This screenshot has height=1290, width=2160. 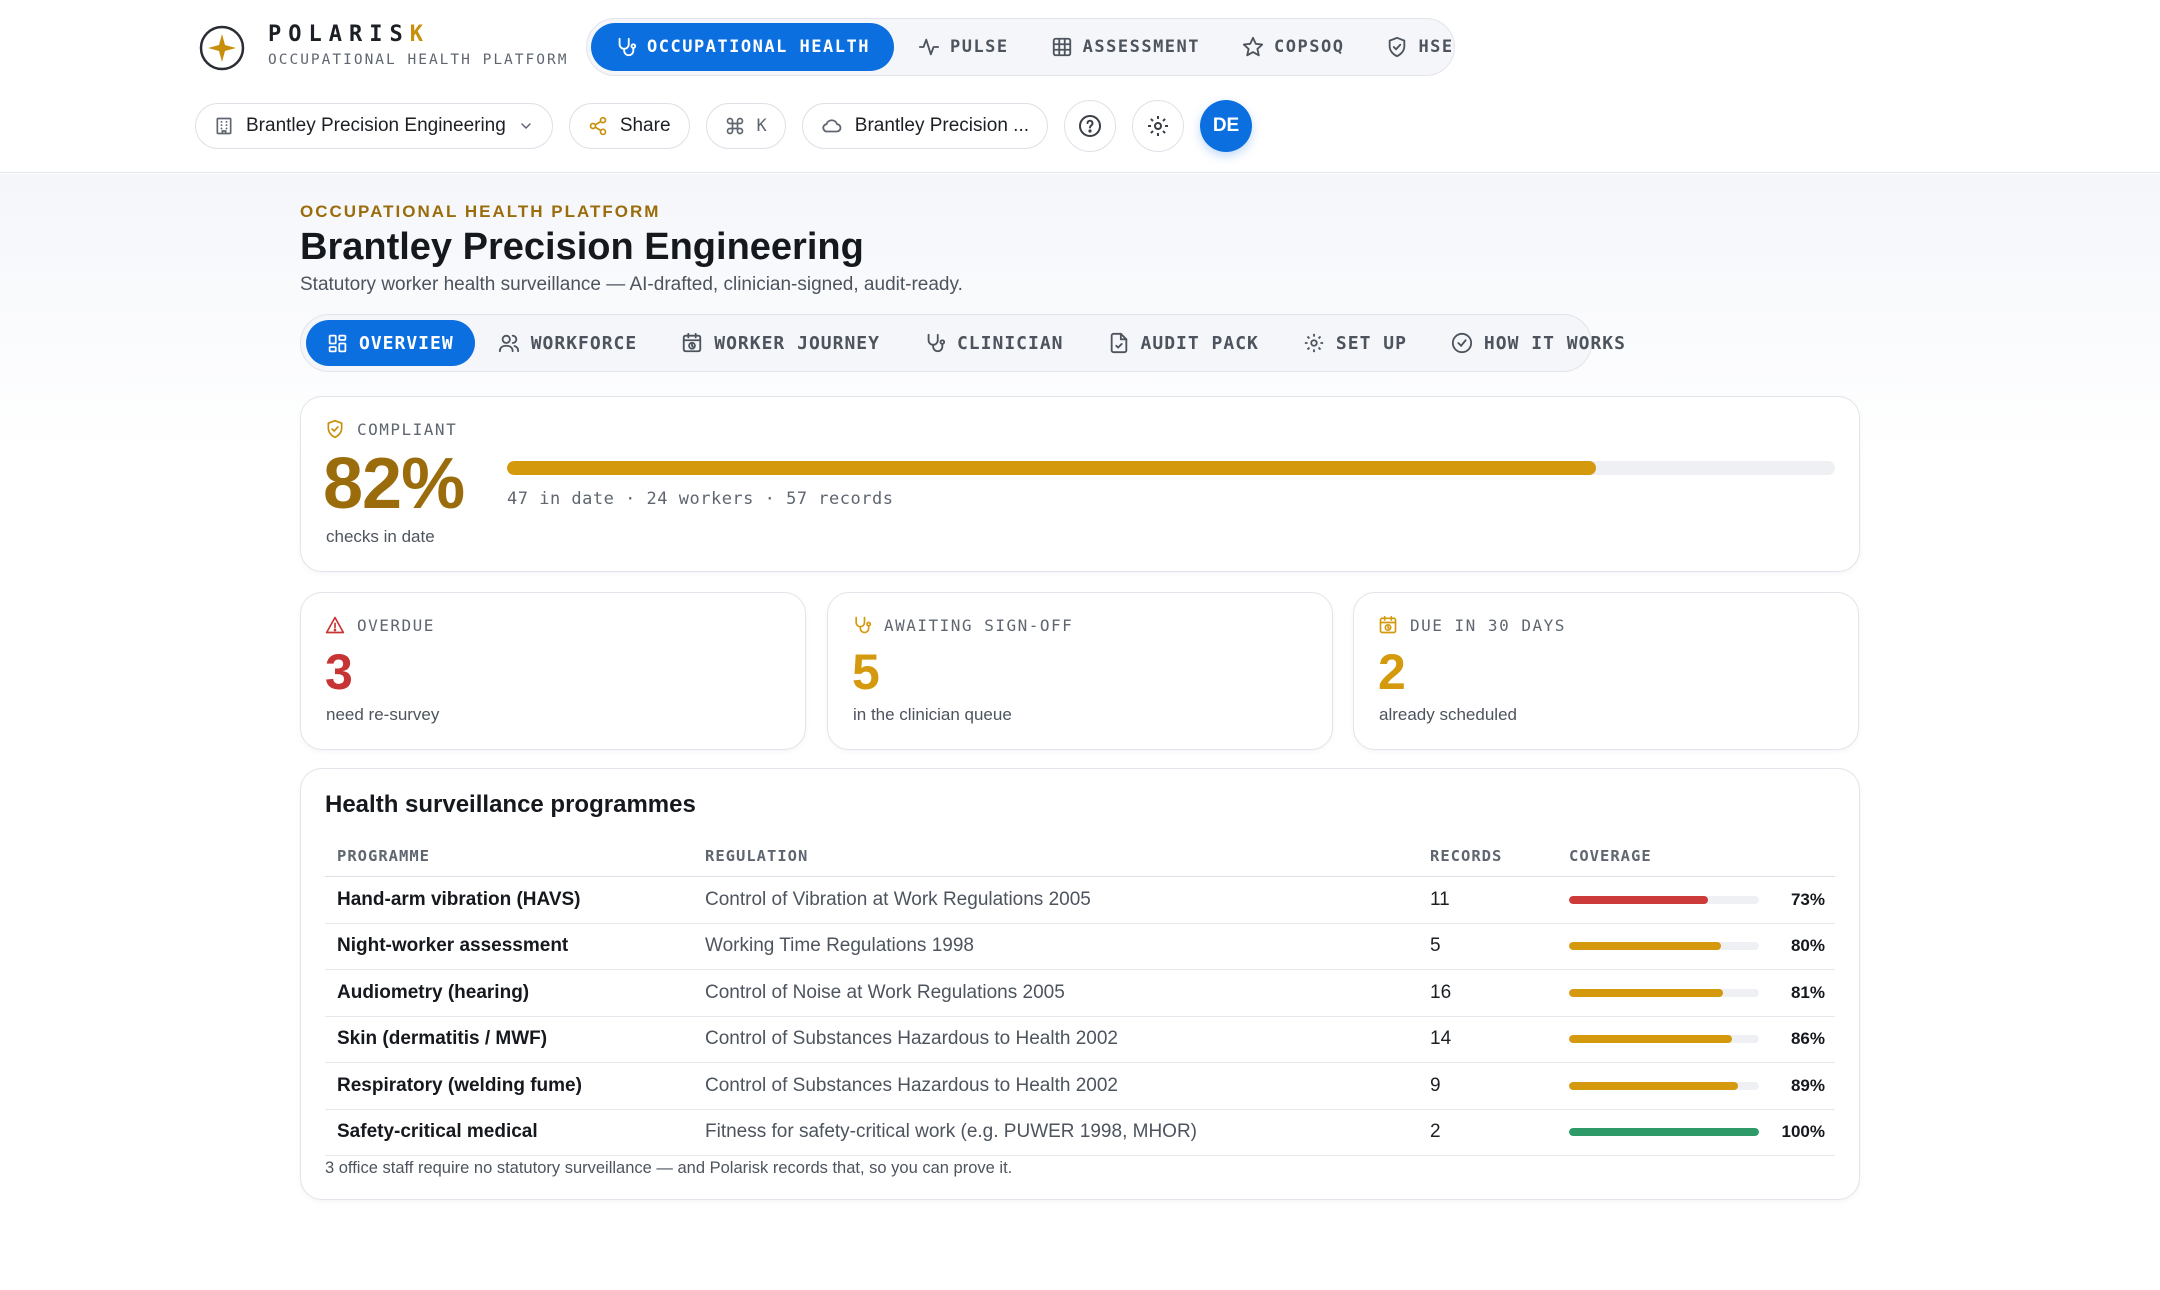 What do you see at coordinates (383, 714) in the screenshot?
I see `stat-caption: need re-survey` at bounding box center [383, 714].